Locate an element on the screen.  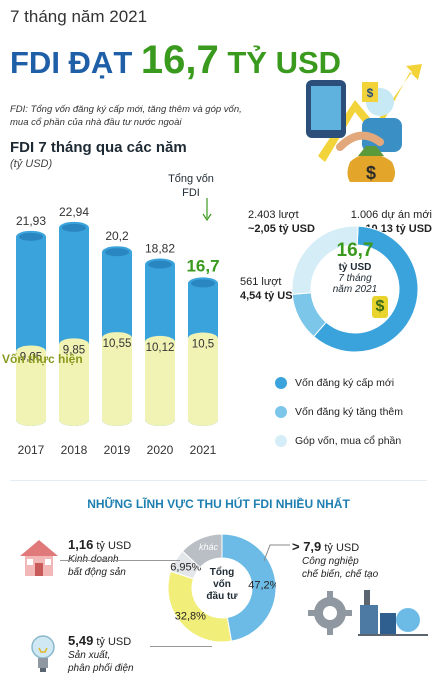
sector-center-line3: đầu tư is located at coordinates (222, 596).